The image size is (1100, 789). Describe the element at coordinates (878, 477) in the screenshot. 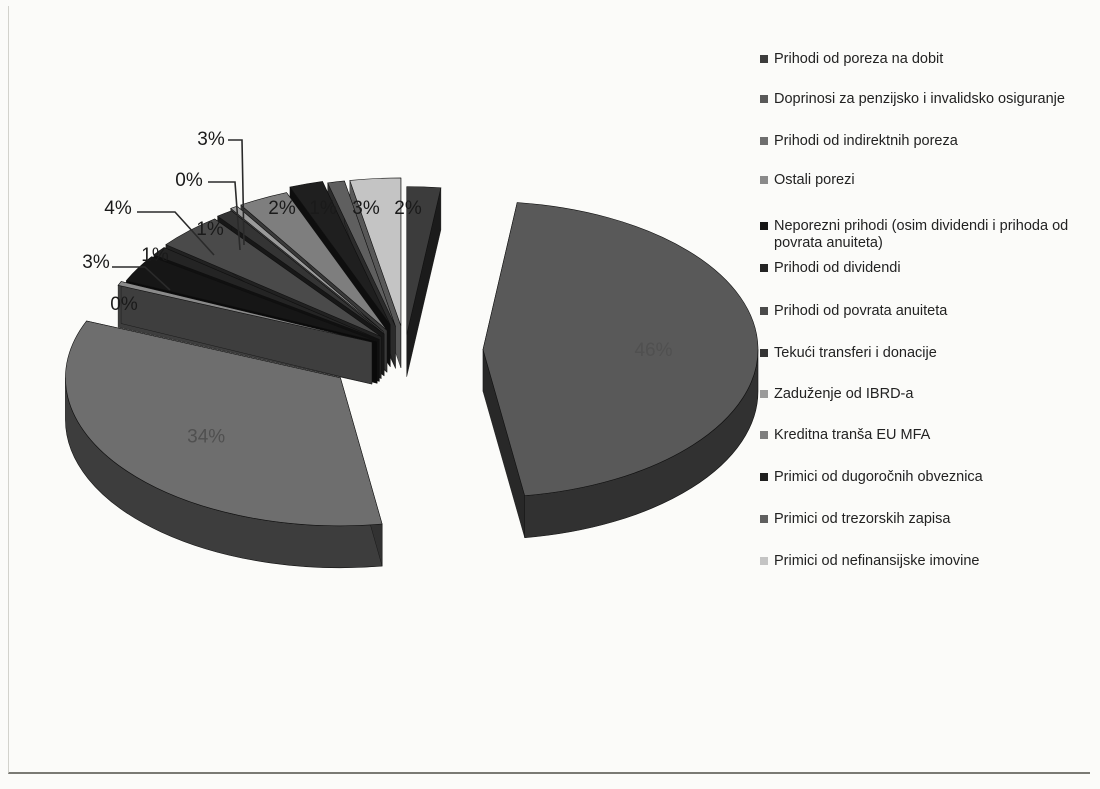

I see `legend-label-primici-od-dugorocnih-obveznica: Primici od dugoročnih obveznica` at that location.